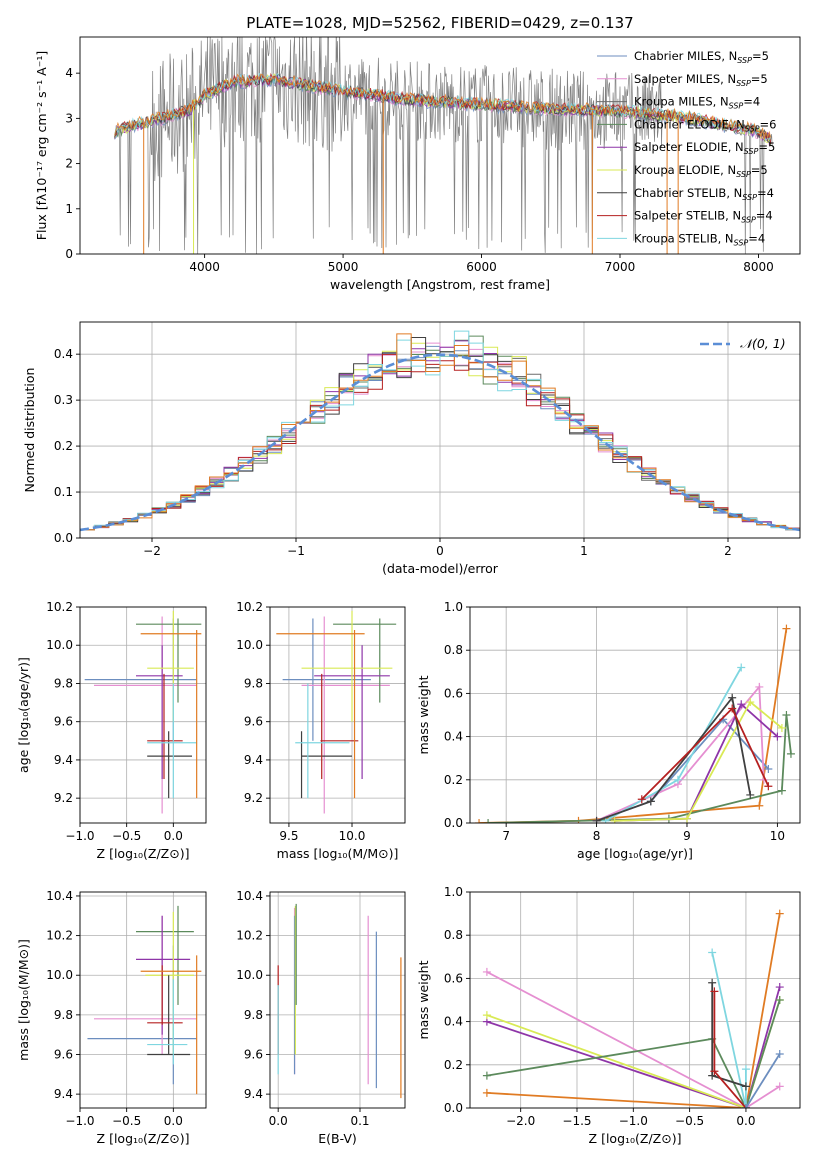  I want to click on spectrum-xlabel: wavelength [Angstrom, rest frame], so click(440, 284).